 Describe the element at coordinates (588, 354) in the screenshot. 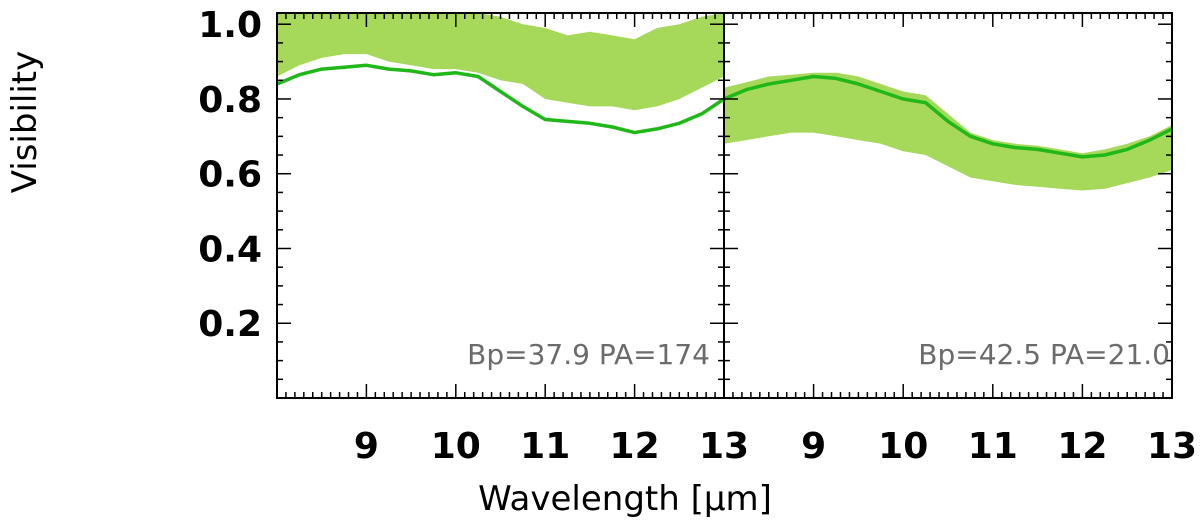

I see `annotation-left: Bp=37.9 PA=174` at that location.